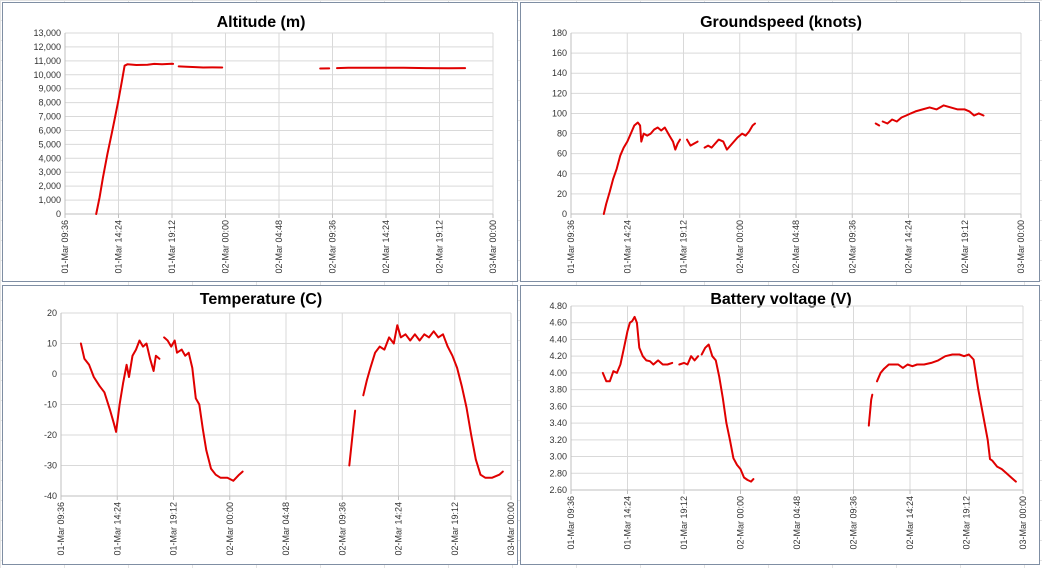  I want to click on y-tick-label: 6,000, so click(49, 130).